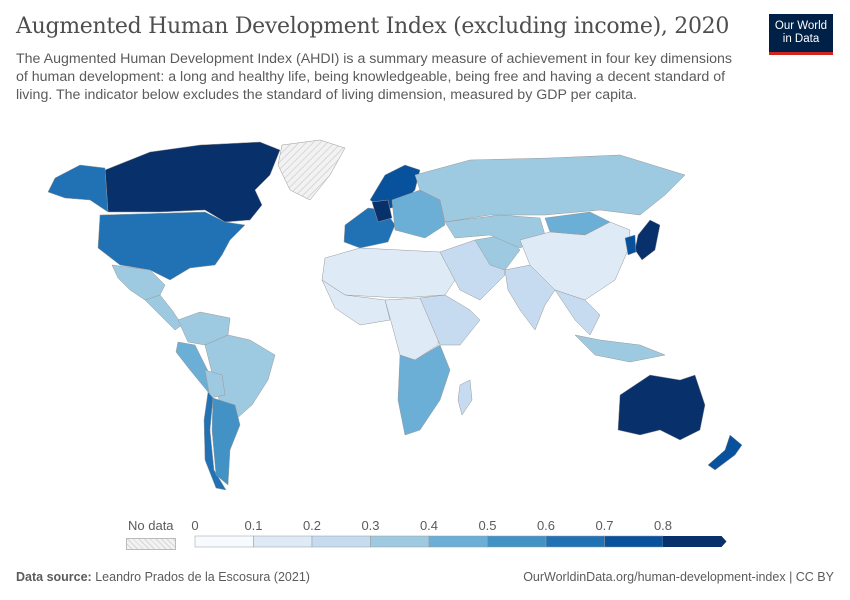 Image resolution: width=850 pixels, height=600 pixels. I want to click on legend-tick-label: 0.5, so click(487, 525).